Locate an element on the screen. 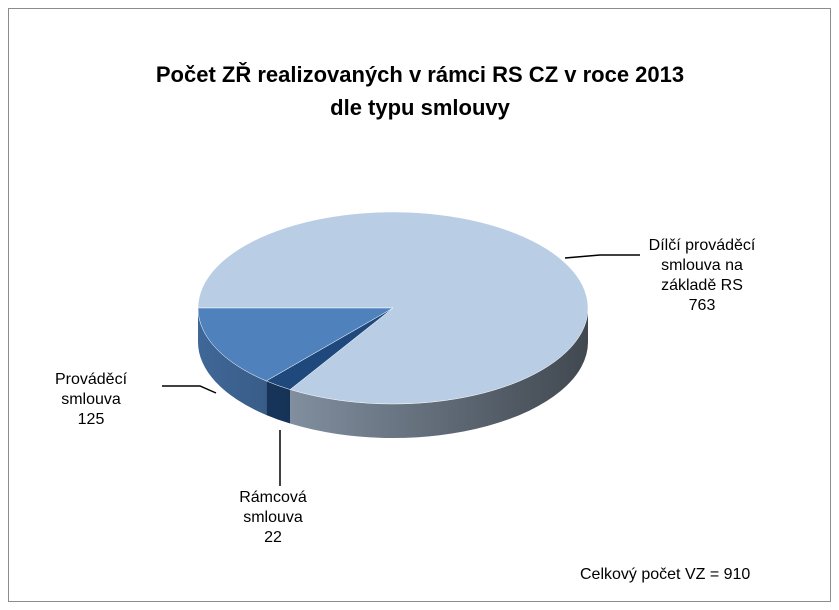 Image resolution: width=839 pixels, height=610 pixels. pie-tops is located at coordinates (393, 308).